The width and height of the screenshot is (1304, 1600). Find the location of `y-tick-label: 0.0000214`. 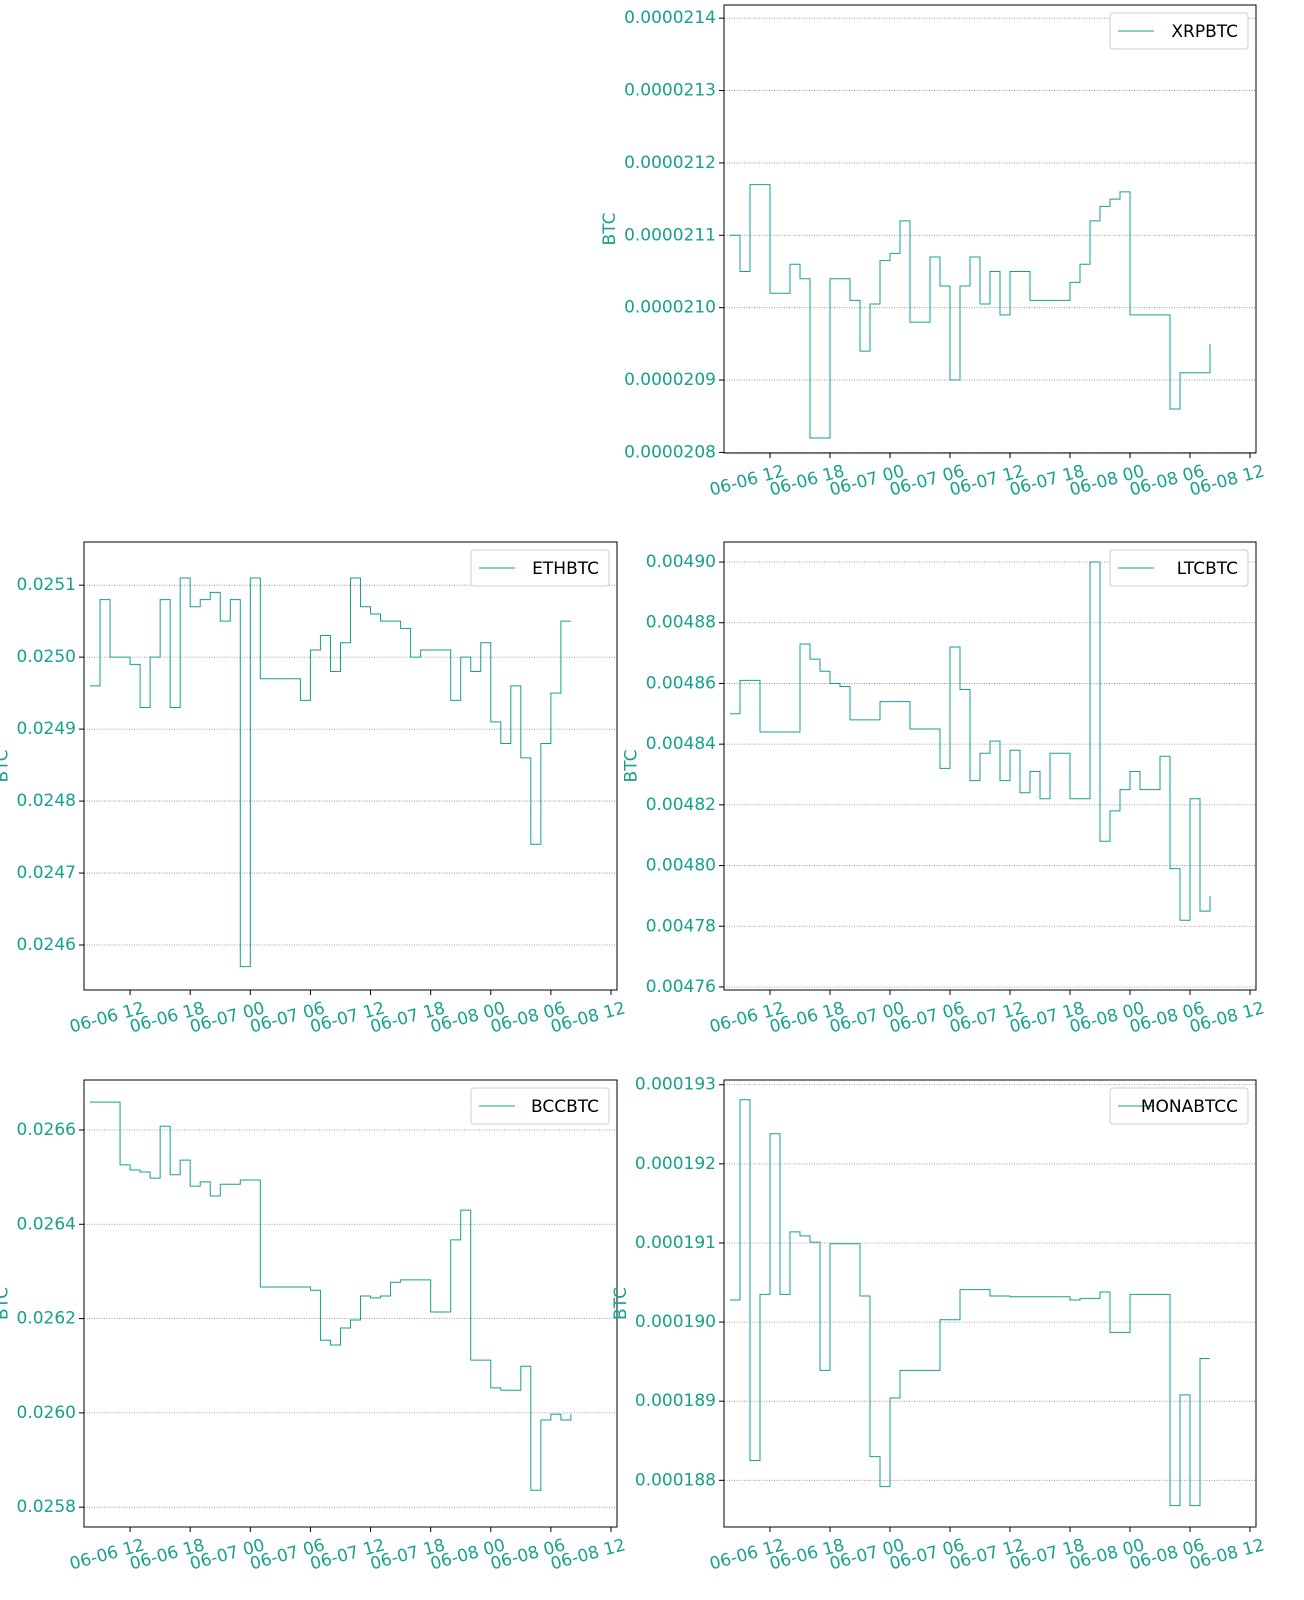

y-tick-label: 0.0000214 is located at coordinates (670, 18).